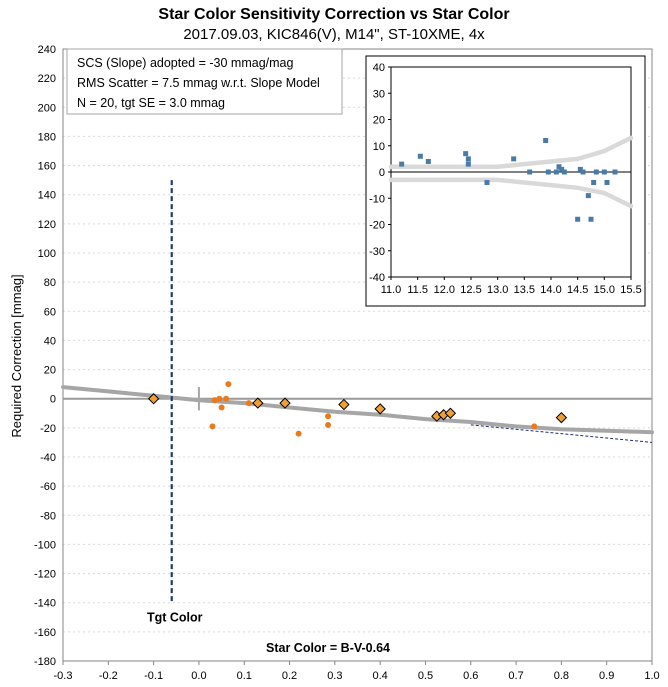 The height and width of the screenshot is (687, 668). Describe the element at coordinates (204, 81) in the screenshot. I see `annotation-box` at that location.